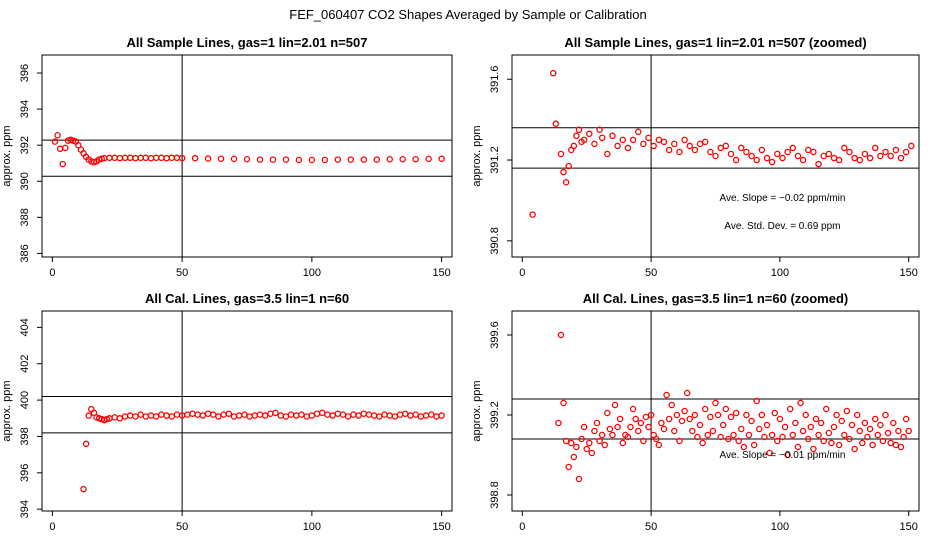 This screenshot has width=936, height=540. I want to click on y-tick-label: 404, so click(25, 327).